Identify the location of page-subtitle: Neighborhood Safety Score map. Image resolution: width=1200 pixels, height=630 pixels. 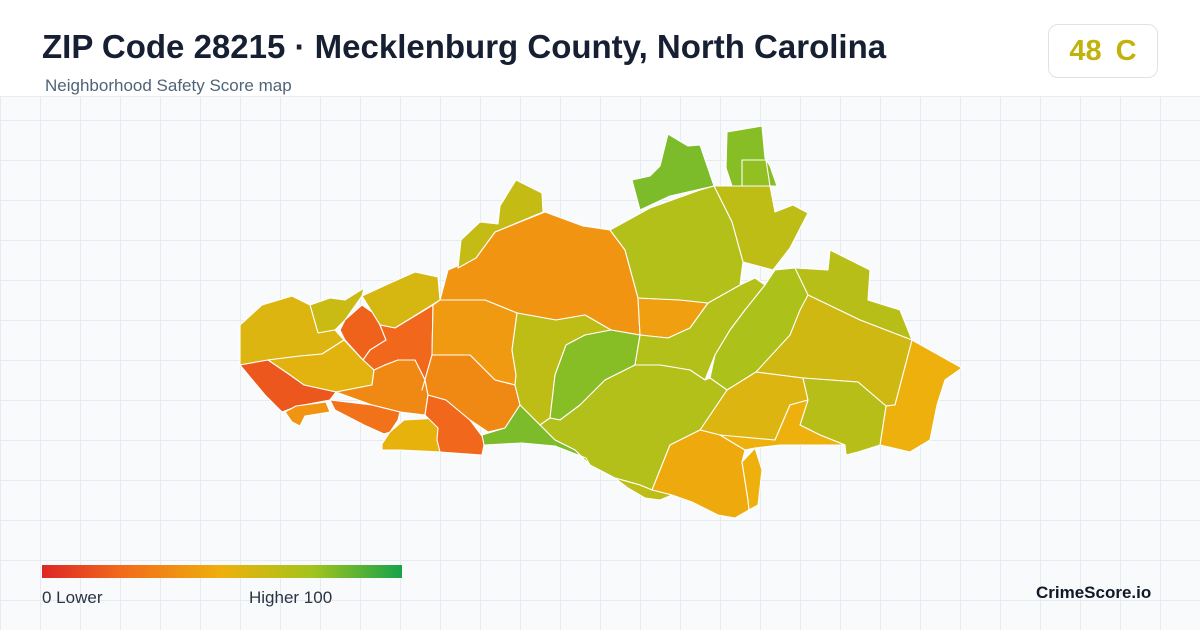
(168, 85).